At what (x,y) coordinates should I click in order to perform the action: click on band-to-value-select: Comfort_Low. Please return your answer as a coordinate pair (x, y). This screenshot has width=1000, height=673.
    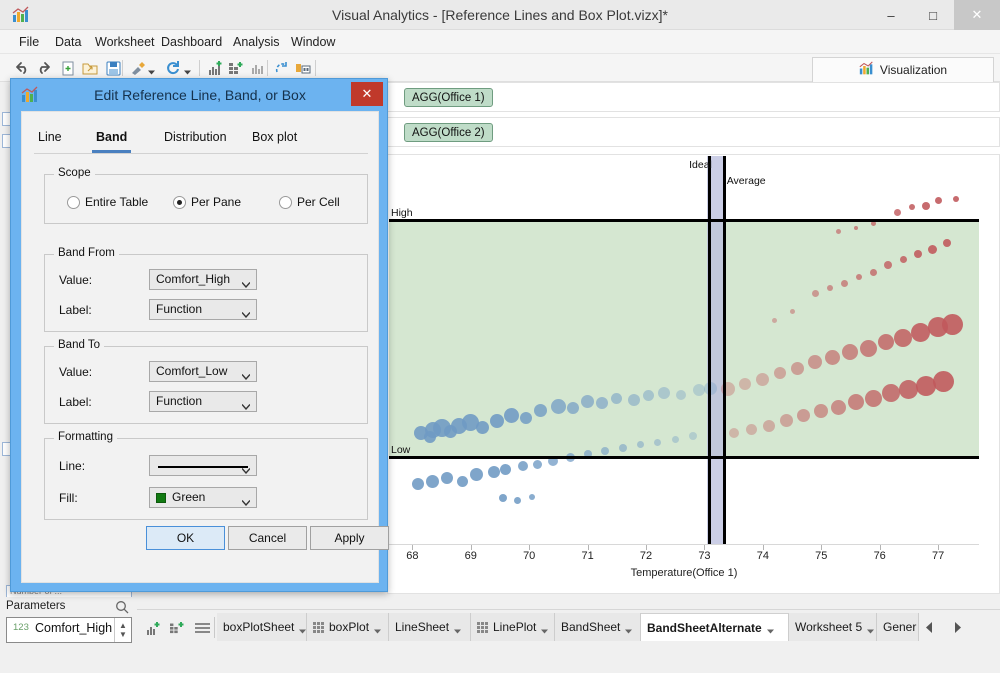
    Looking at the image, I should click on (203, 371).